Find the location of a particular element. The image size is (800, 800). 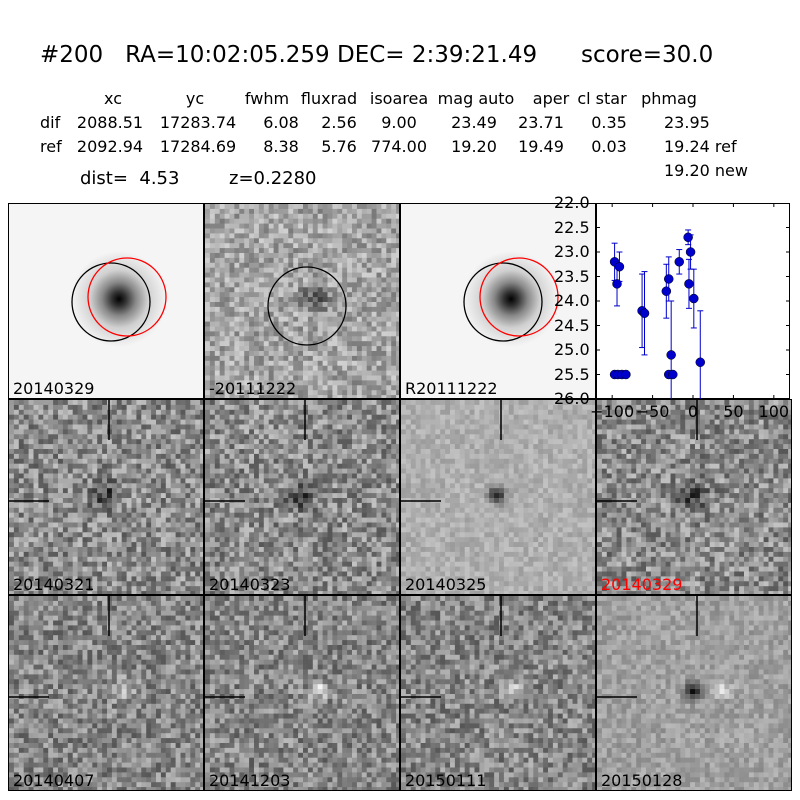

table-cell: 23.95 is located at coordinates (687, 122).